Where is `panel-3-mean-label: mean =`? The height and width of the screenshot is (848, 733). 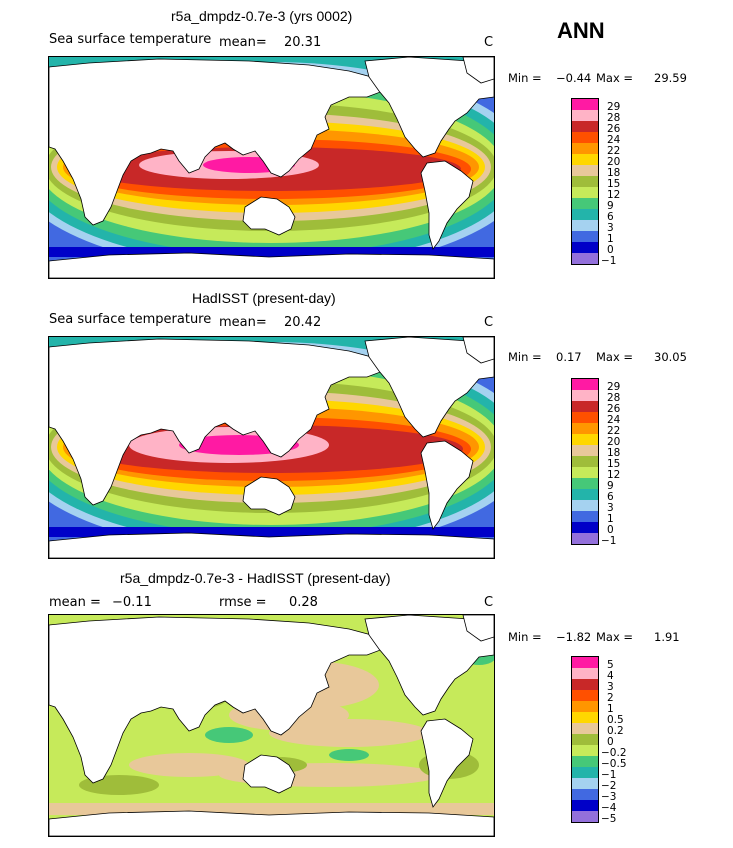
panel-3-mean-label: mean = is located at coordinates (75, 602).